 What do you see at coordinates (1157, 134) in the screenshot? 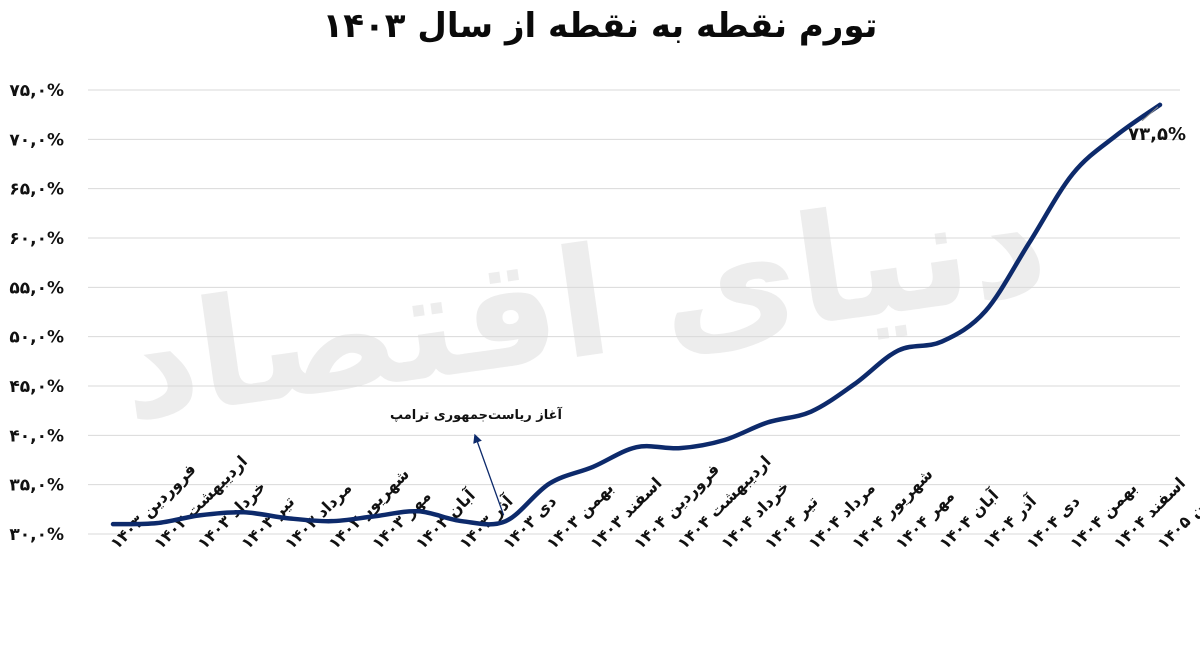
I see `end-value-label: ۷۳,۵%` at bounding box center [1157, 134].